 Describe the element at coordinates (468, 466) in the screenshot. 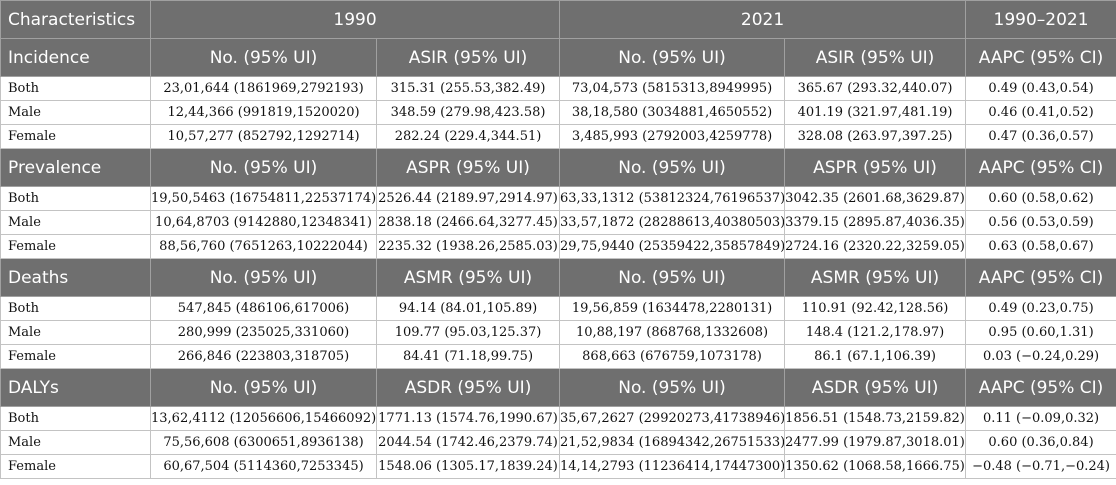

I see `table-cell: 1548.06 (1305.17,1839.24)` at that location.